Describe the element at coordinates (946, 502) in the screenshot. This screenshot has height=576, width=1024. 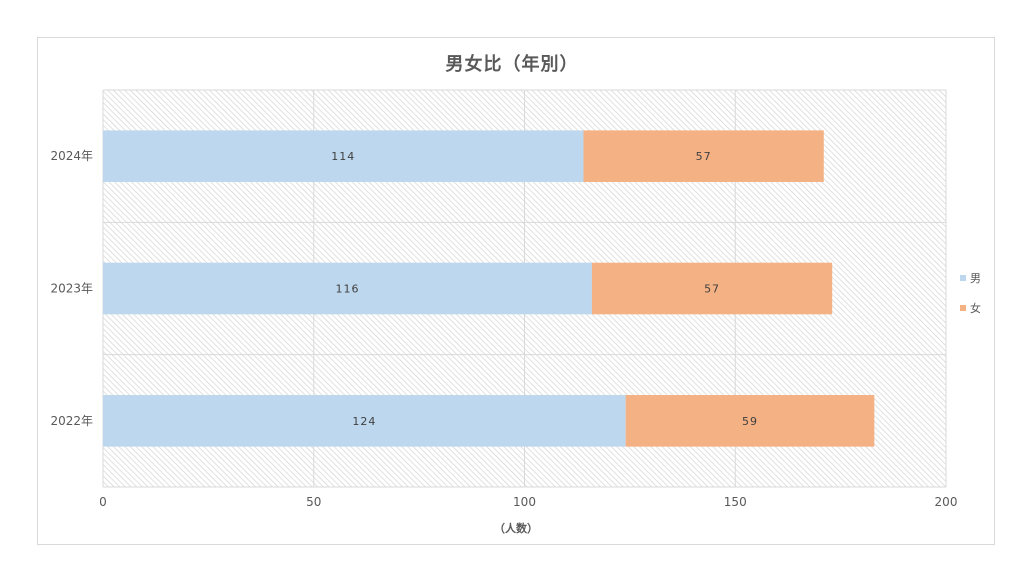
I see `x-tick-label: 200` at that location.